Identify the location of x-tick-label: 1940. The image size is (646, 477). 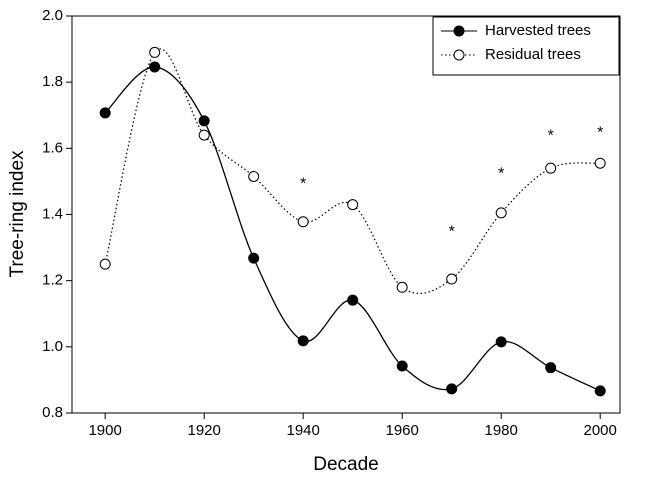
(302, 430).